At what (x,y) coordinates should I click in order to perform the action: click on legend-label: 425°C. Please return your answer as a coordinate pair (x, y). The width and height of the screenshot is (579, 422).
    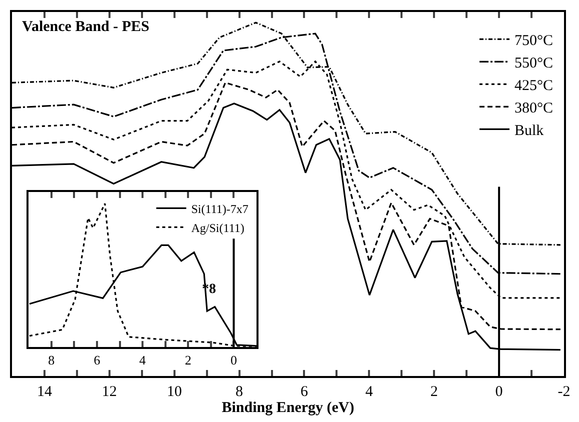
    Looking at the image, I should click on (533, 86).